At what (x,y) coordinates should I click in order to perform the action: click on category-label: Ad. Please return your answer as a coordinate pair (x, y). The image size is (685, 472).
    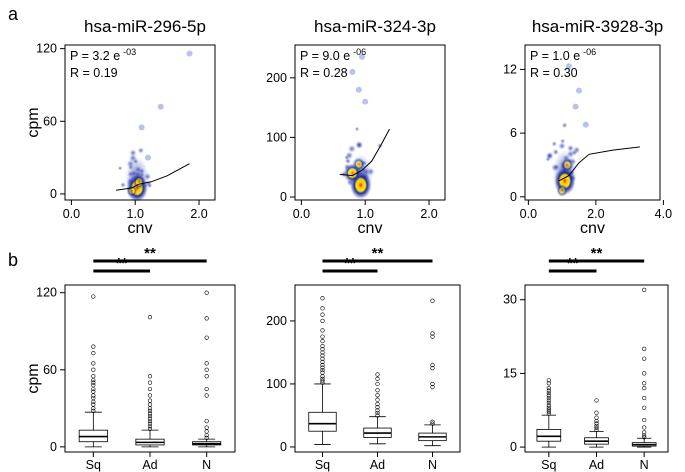
    Looking at the image, I should click on (596, 465).